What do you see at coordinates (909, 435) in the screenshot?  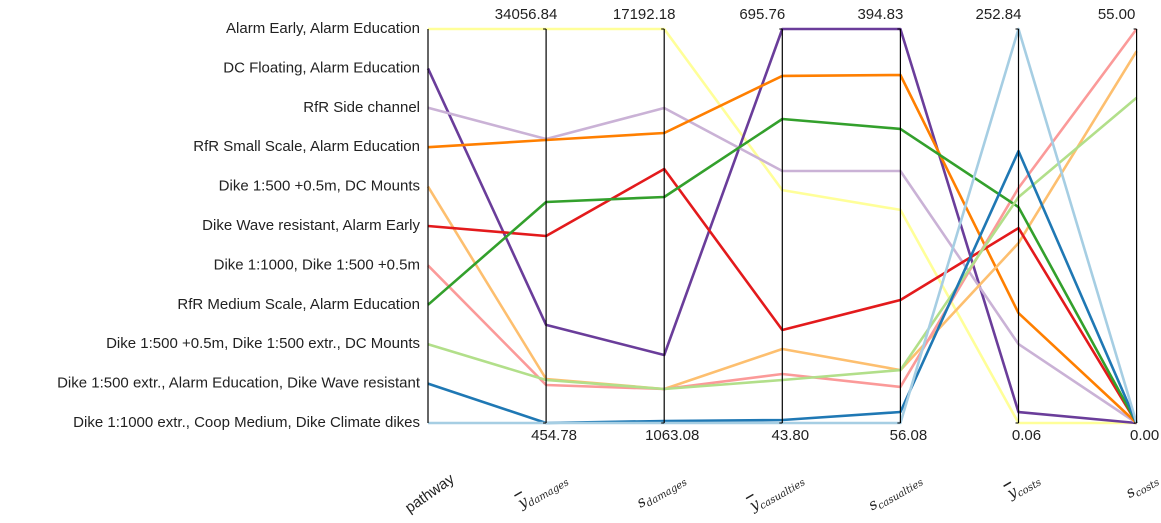 I see `tick-label: 56.08` at bounding box center [909, 435].